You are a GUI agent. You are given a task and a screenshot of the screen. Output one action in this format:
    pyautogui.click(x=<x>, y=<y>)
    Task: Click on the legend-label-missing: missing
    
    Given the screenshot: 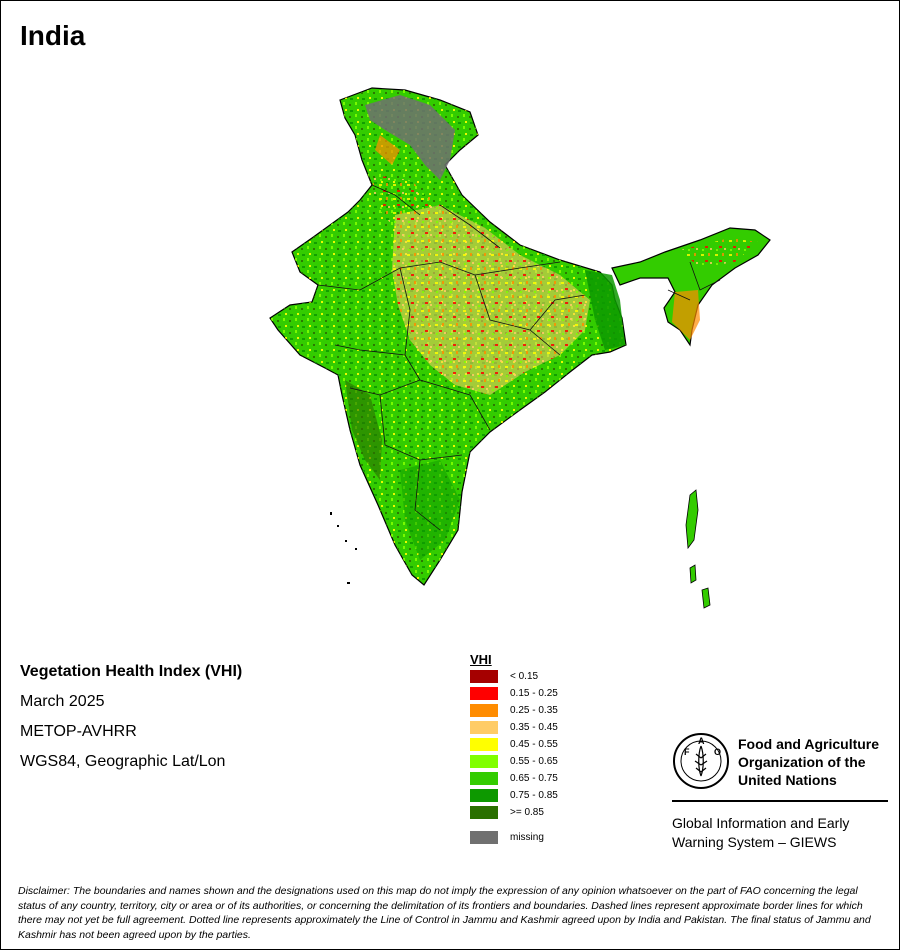 What is the action you would take?
    pyautogui.click(x=527, y=837)
    